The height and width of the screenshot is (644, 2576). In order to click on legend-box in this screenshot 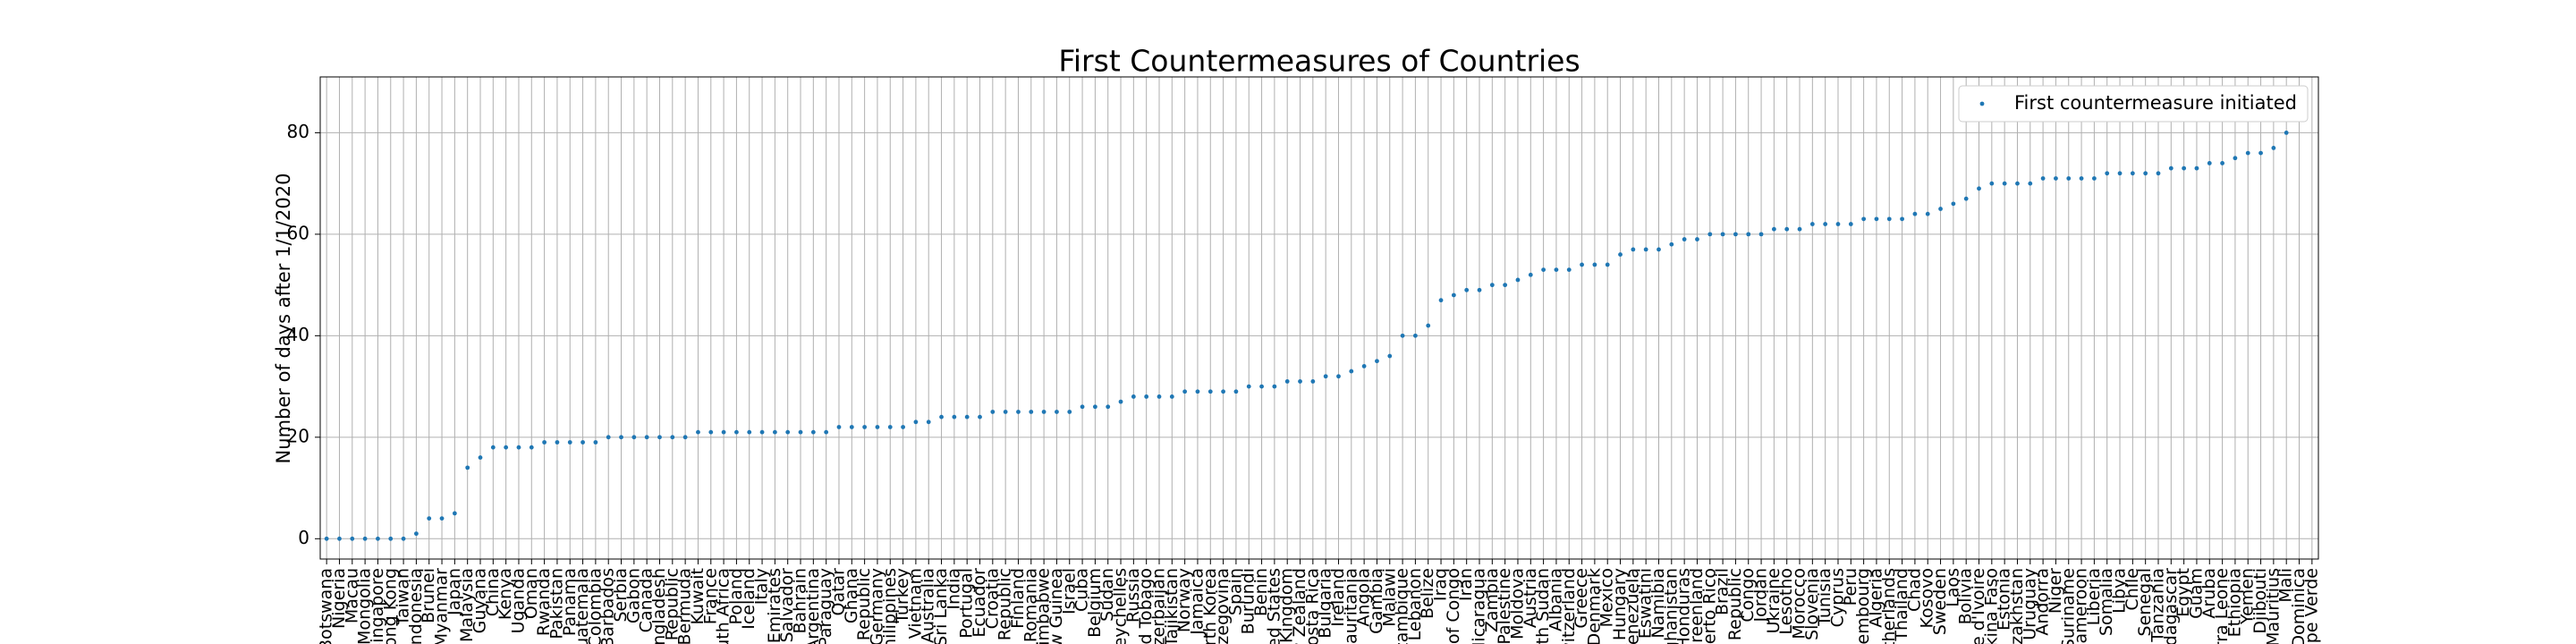, I will do `click(2133, 104)`.